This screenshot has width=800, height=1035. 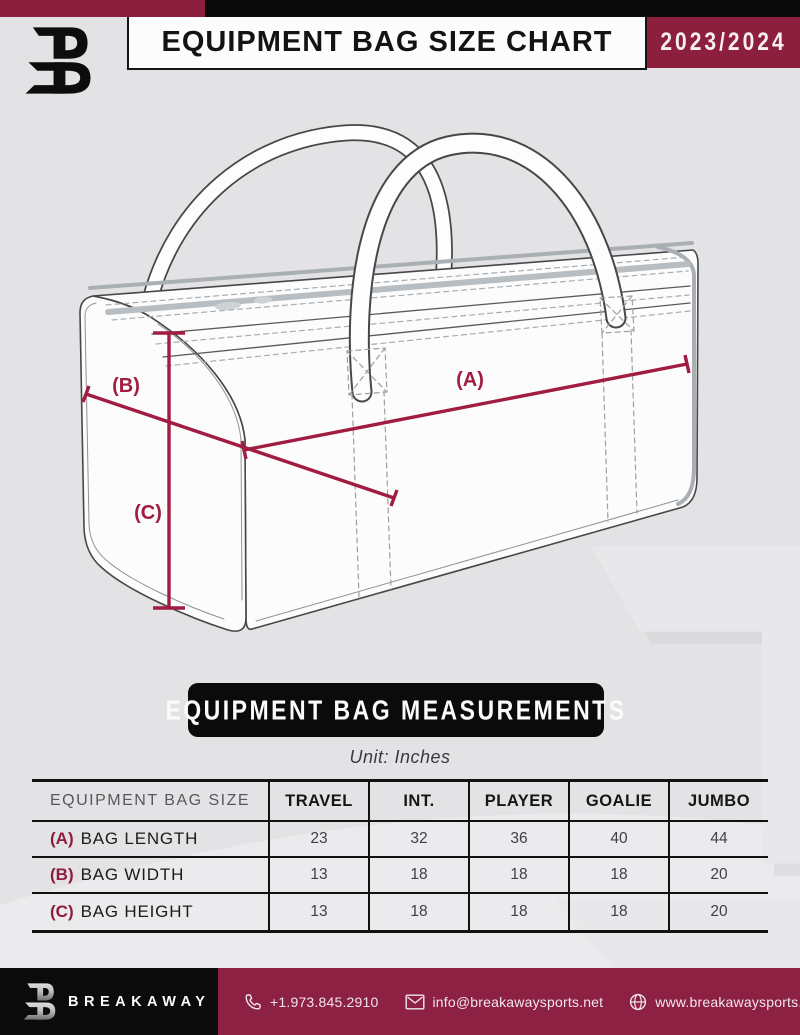 I want to click on table-header-size: EQUIPMENT BAG SIZE, so click(x=150, y=800).